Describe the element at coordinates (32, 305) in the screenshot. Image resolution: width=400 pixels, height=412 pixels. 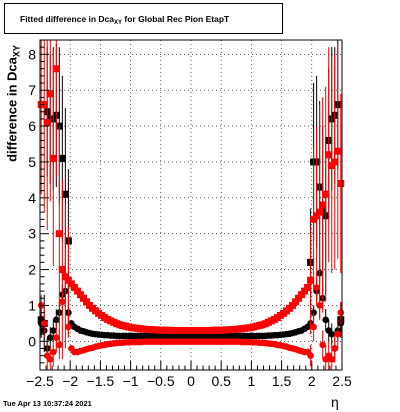
I see `y-tick-label: 1` at that location.